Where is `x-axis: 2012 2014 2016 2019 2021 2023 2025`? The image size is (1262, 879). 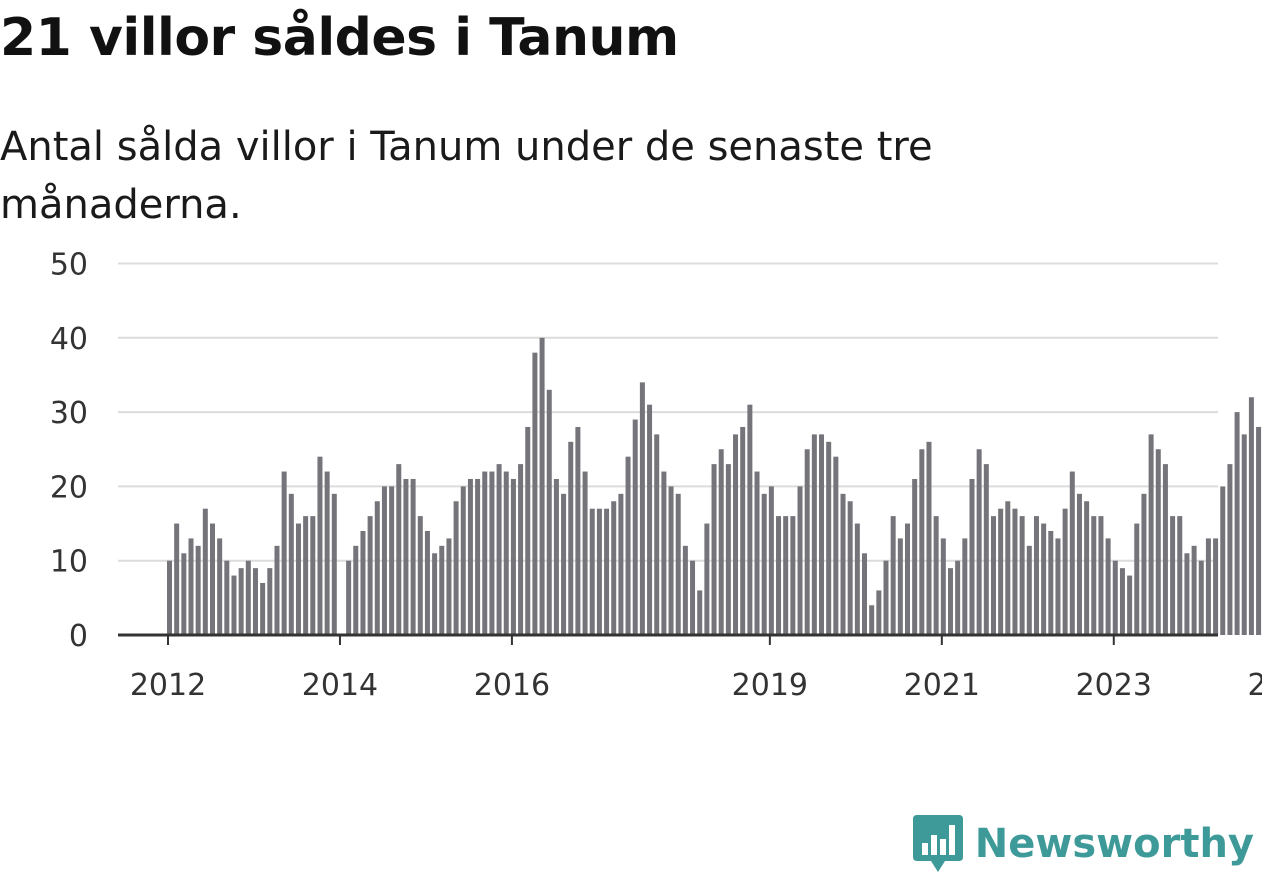
x-axis: 2012 2014 2016 2019 2021 2023 2025 is located at coordinates (690, 668).